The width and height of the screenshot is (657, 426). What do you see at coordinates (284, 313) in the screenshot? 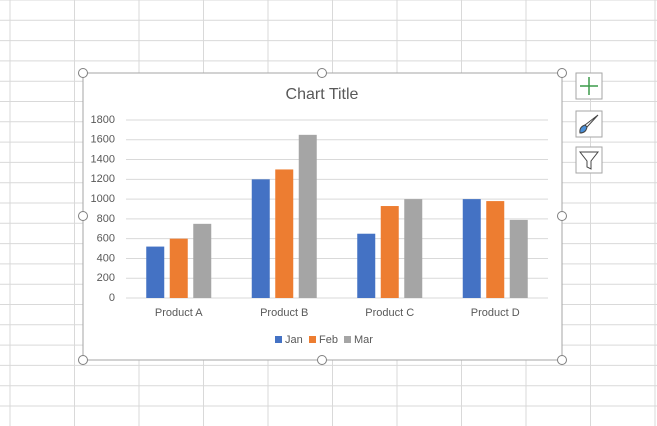
I see `x-tick-label: Product B` at bounding box center [284, 313].